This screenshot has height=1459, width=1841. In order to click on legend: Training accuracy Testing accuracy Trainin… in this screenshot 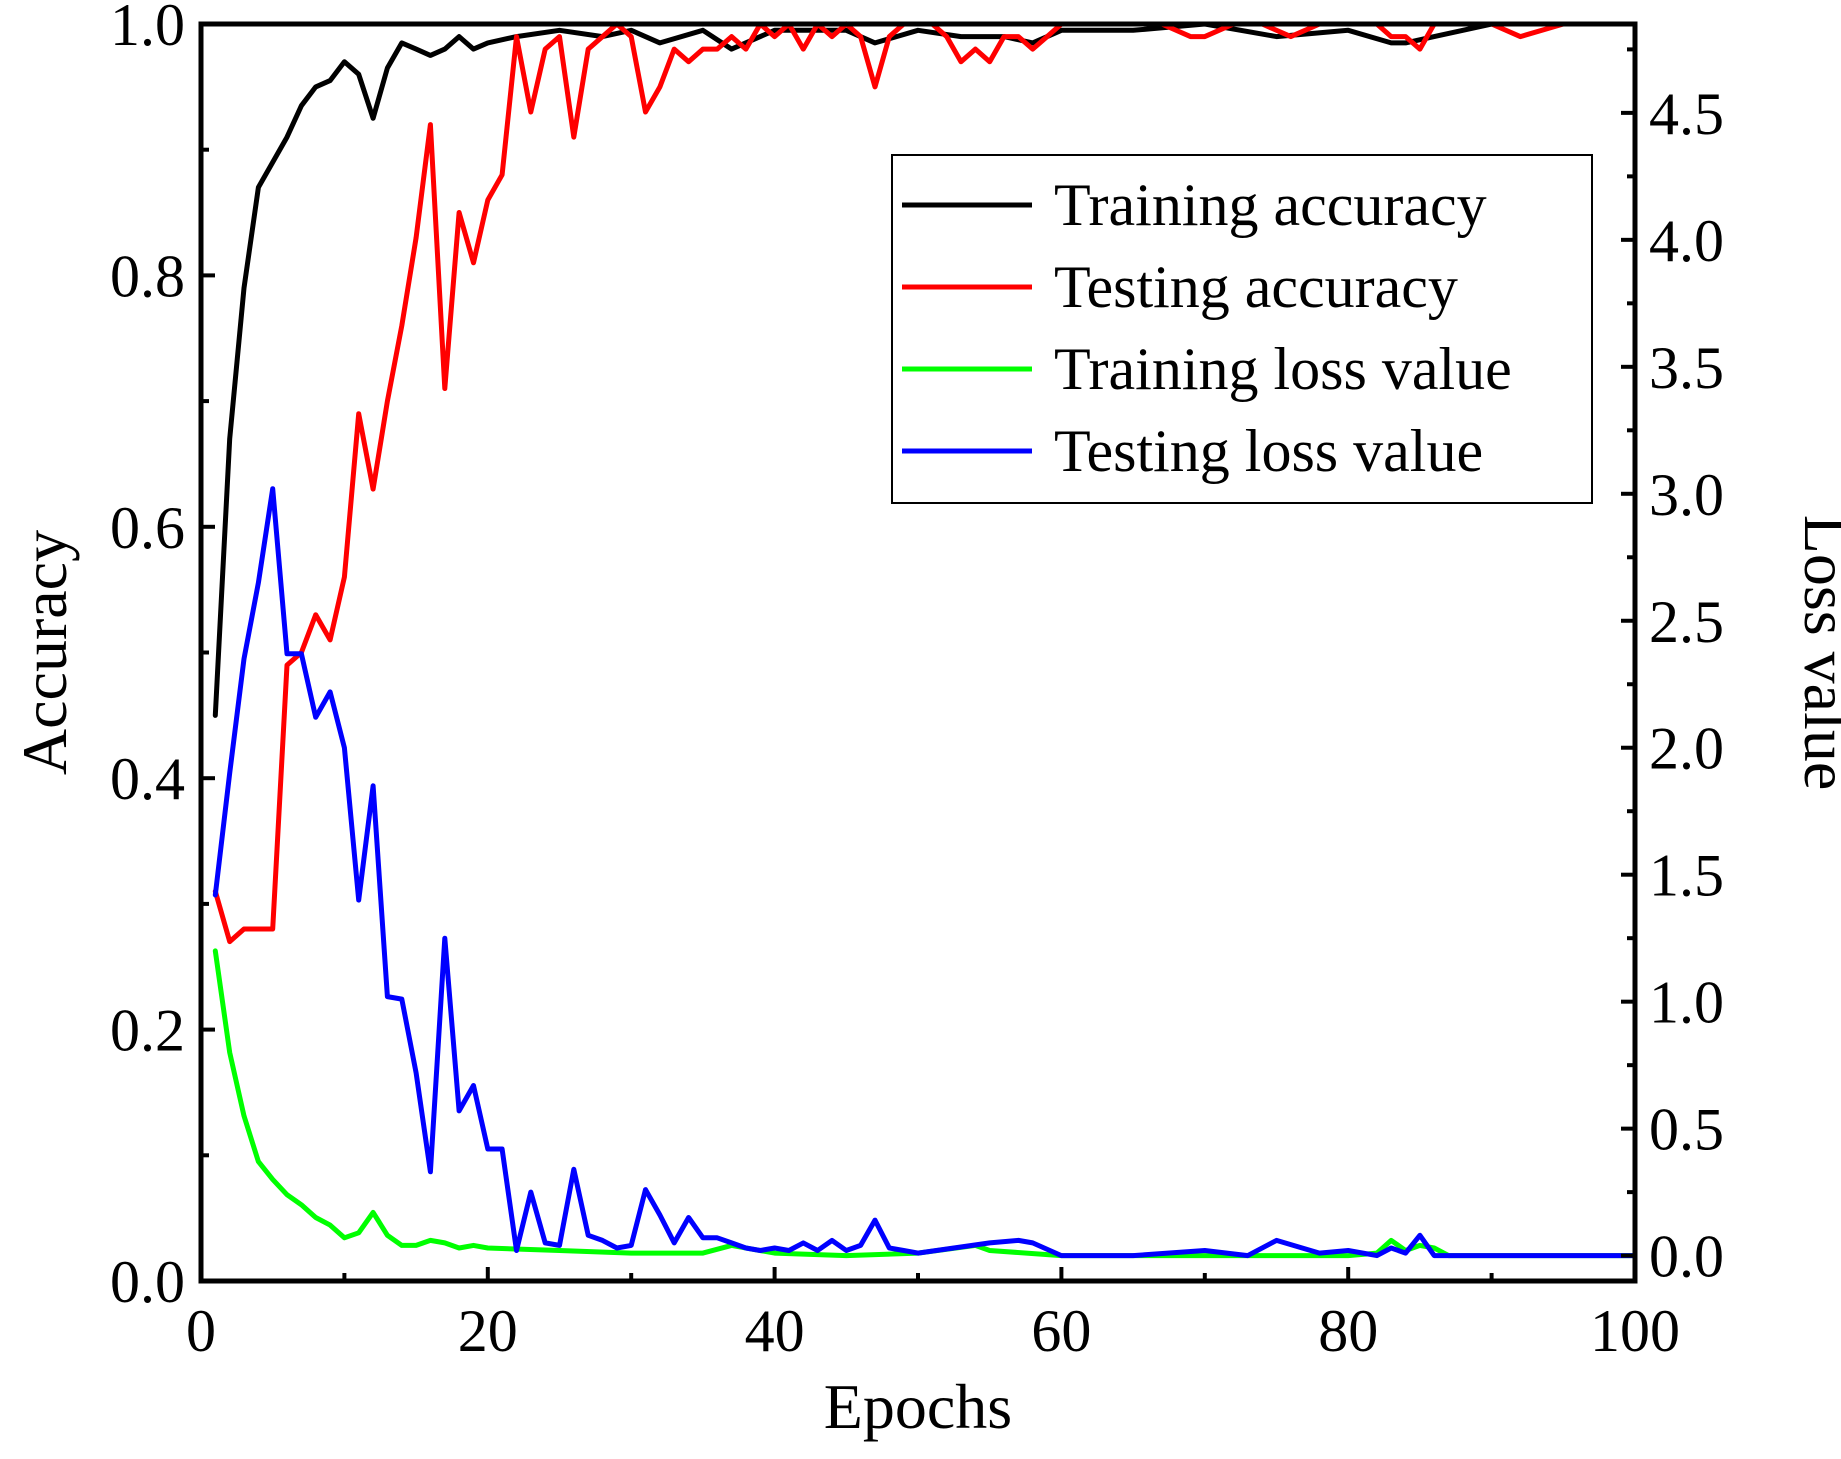, I will do `click(1242, 329)`.